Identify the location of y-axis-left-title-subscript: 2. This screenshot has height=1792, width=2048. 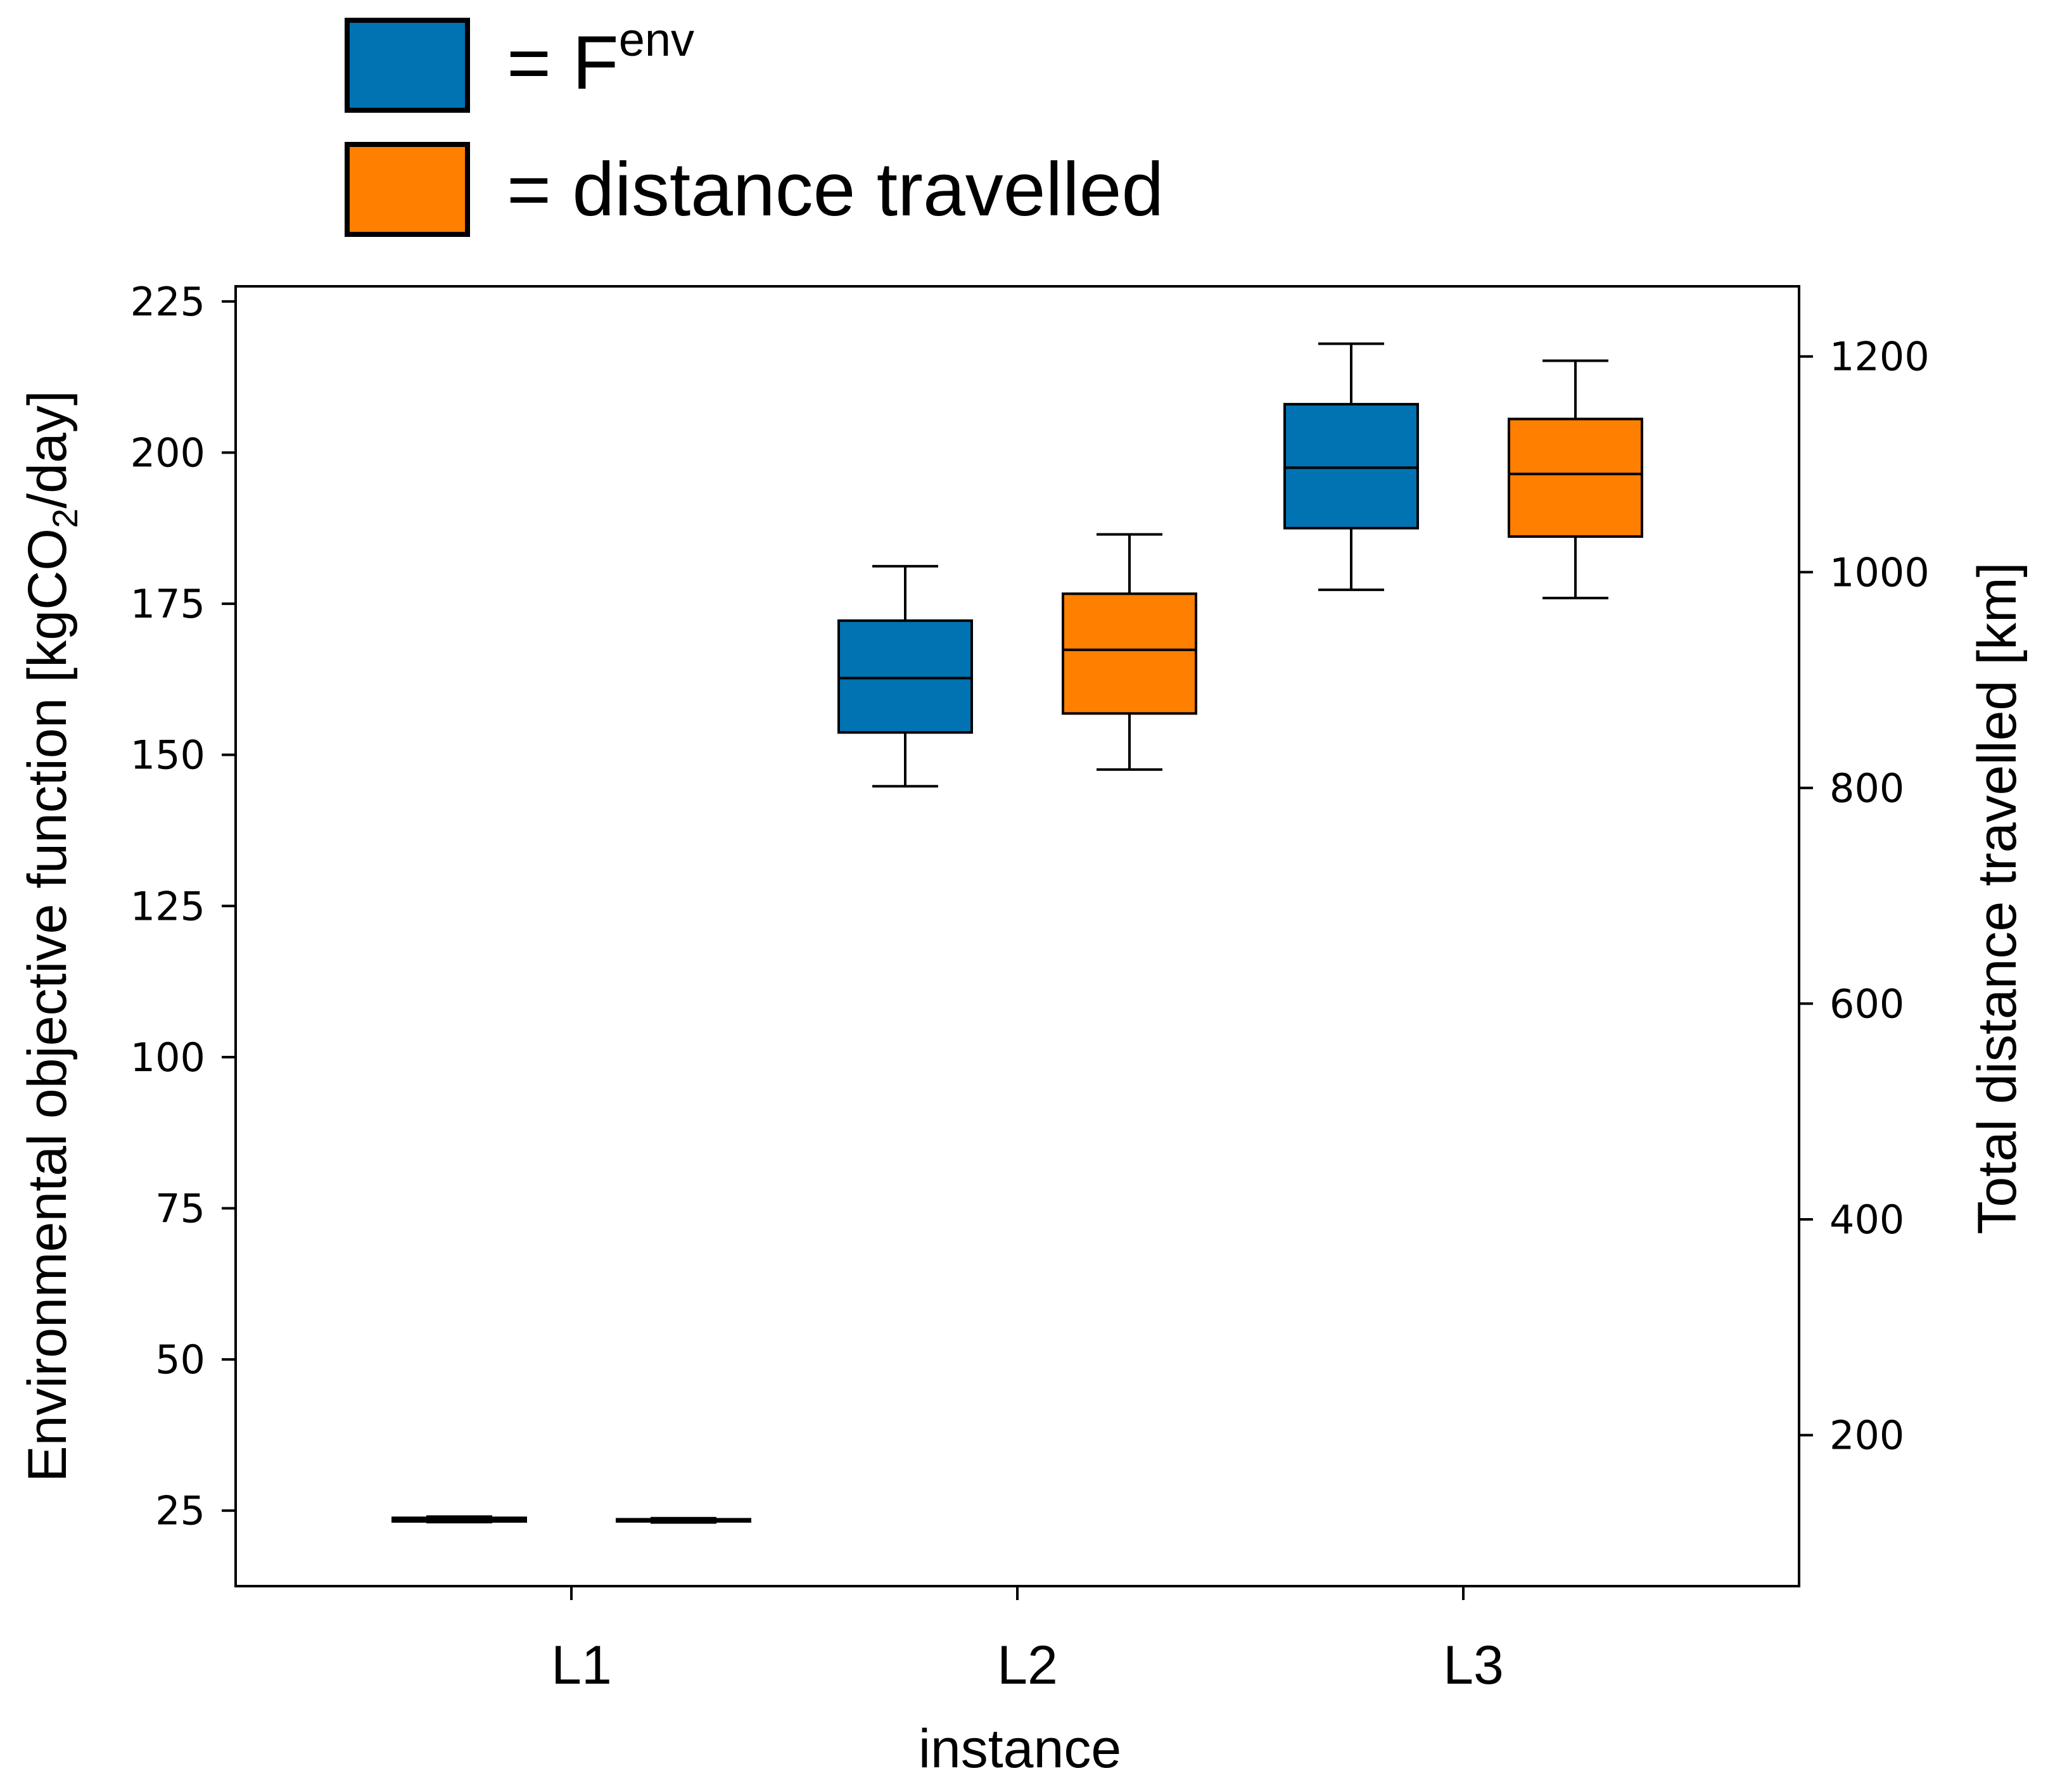
(65, 519).